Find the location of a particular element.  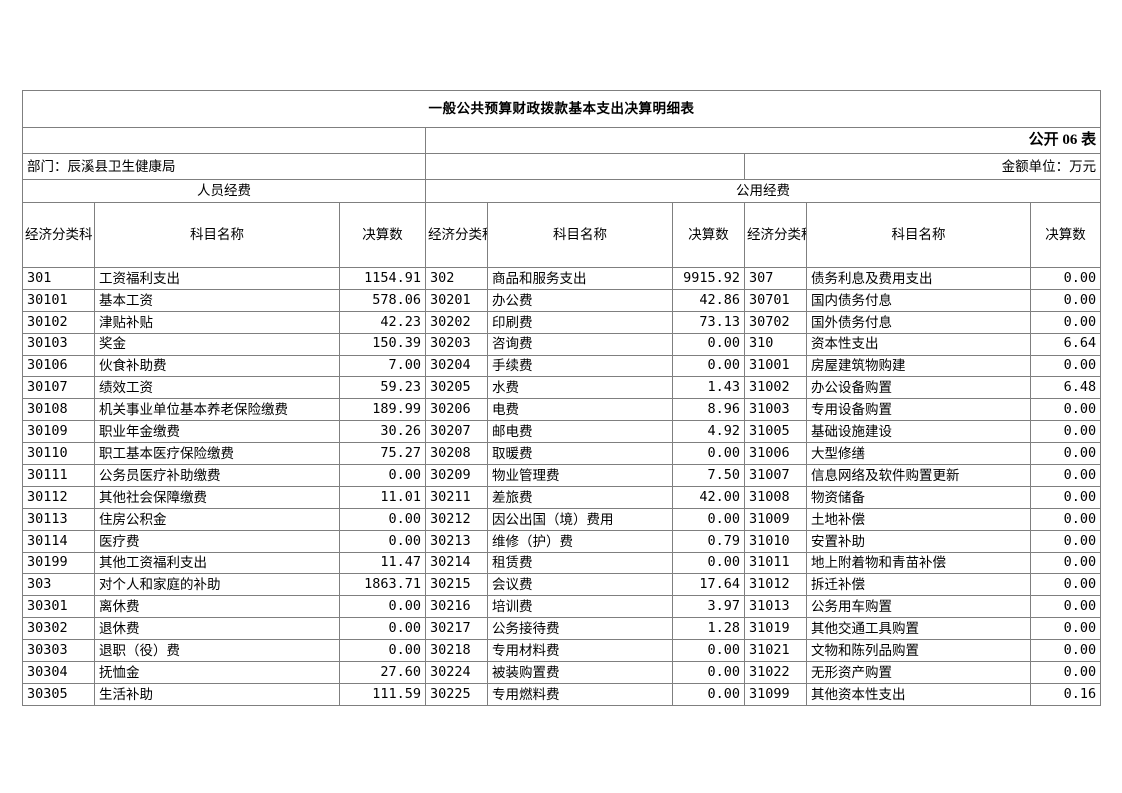

cell-amount: 150.39 is located at coordinates (382, 344).